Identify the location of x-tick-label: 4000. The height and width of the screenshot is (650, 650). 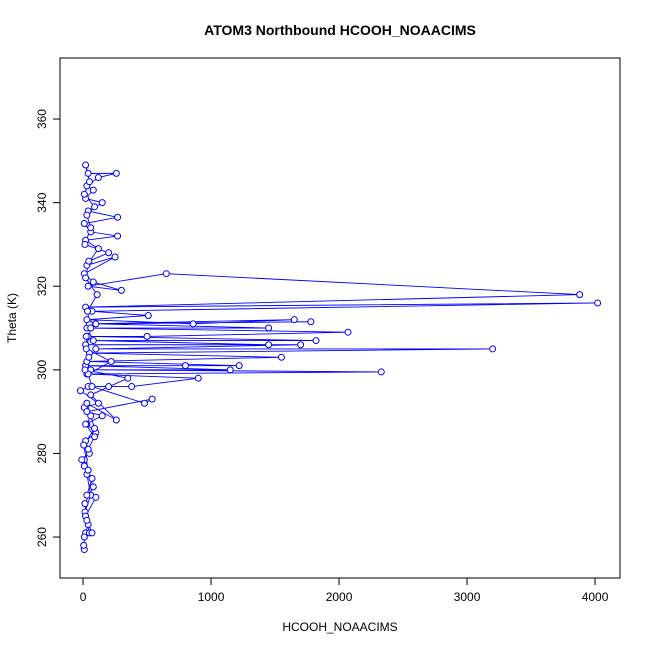
(595, 597).